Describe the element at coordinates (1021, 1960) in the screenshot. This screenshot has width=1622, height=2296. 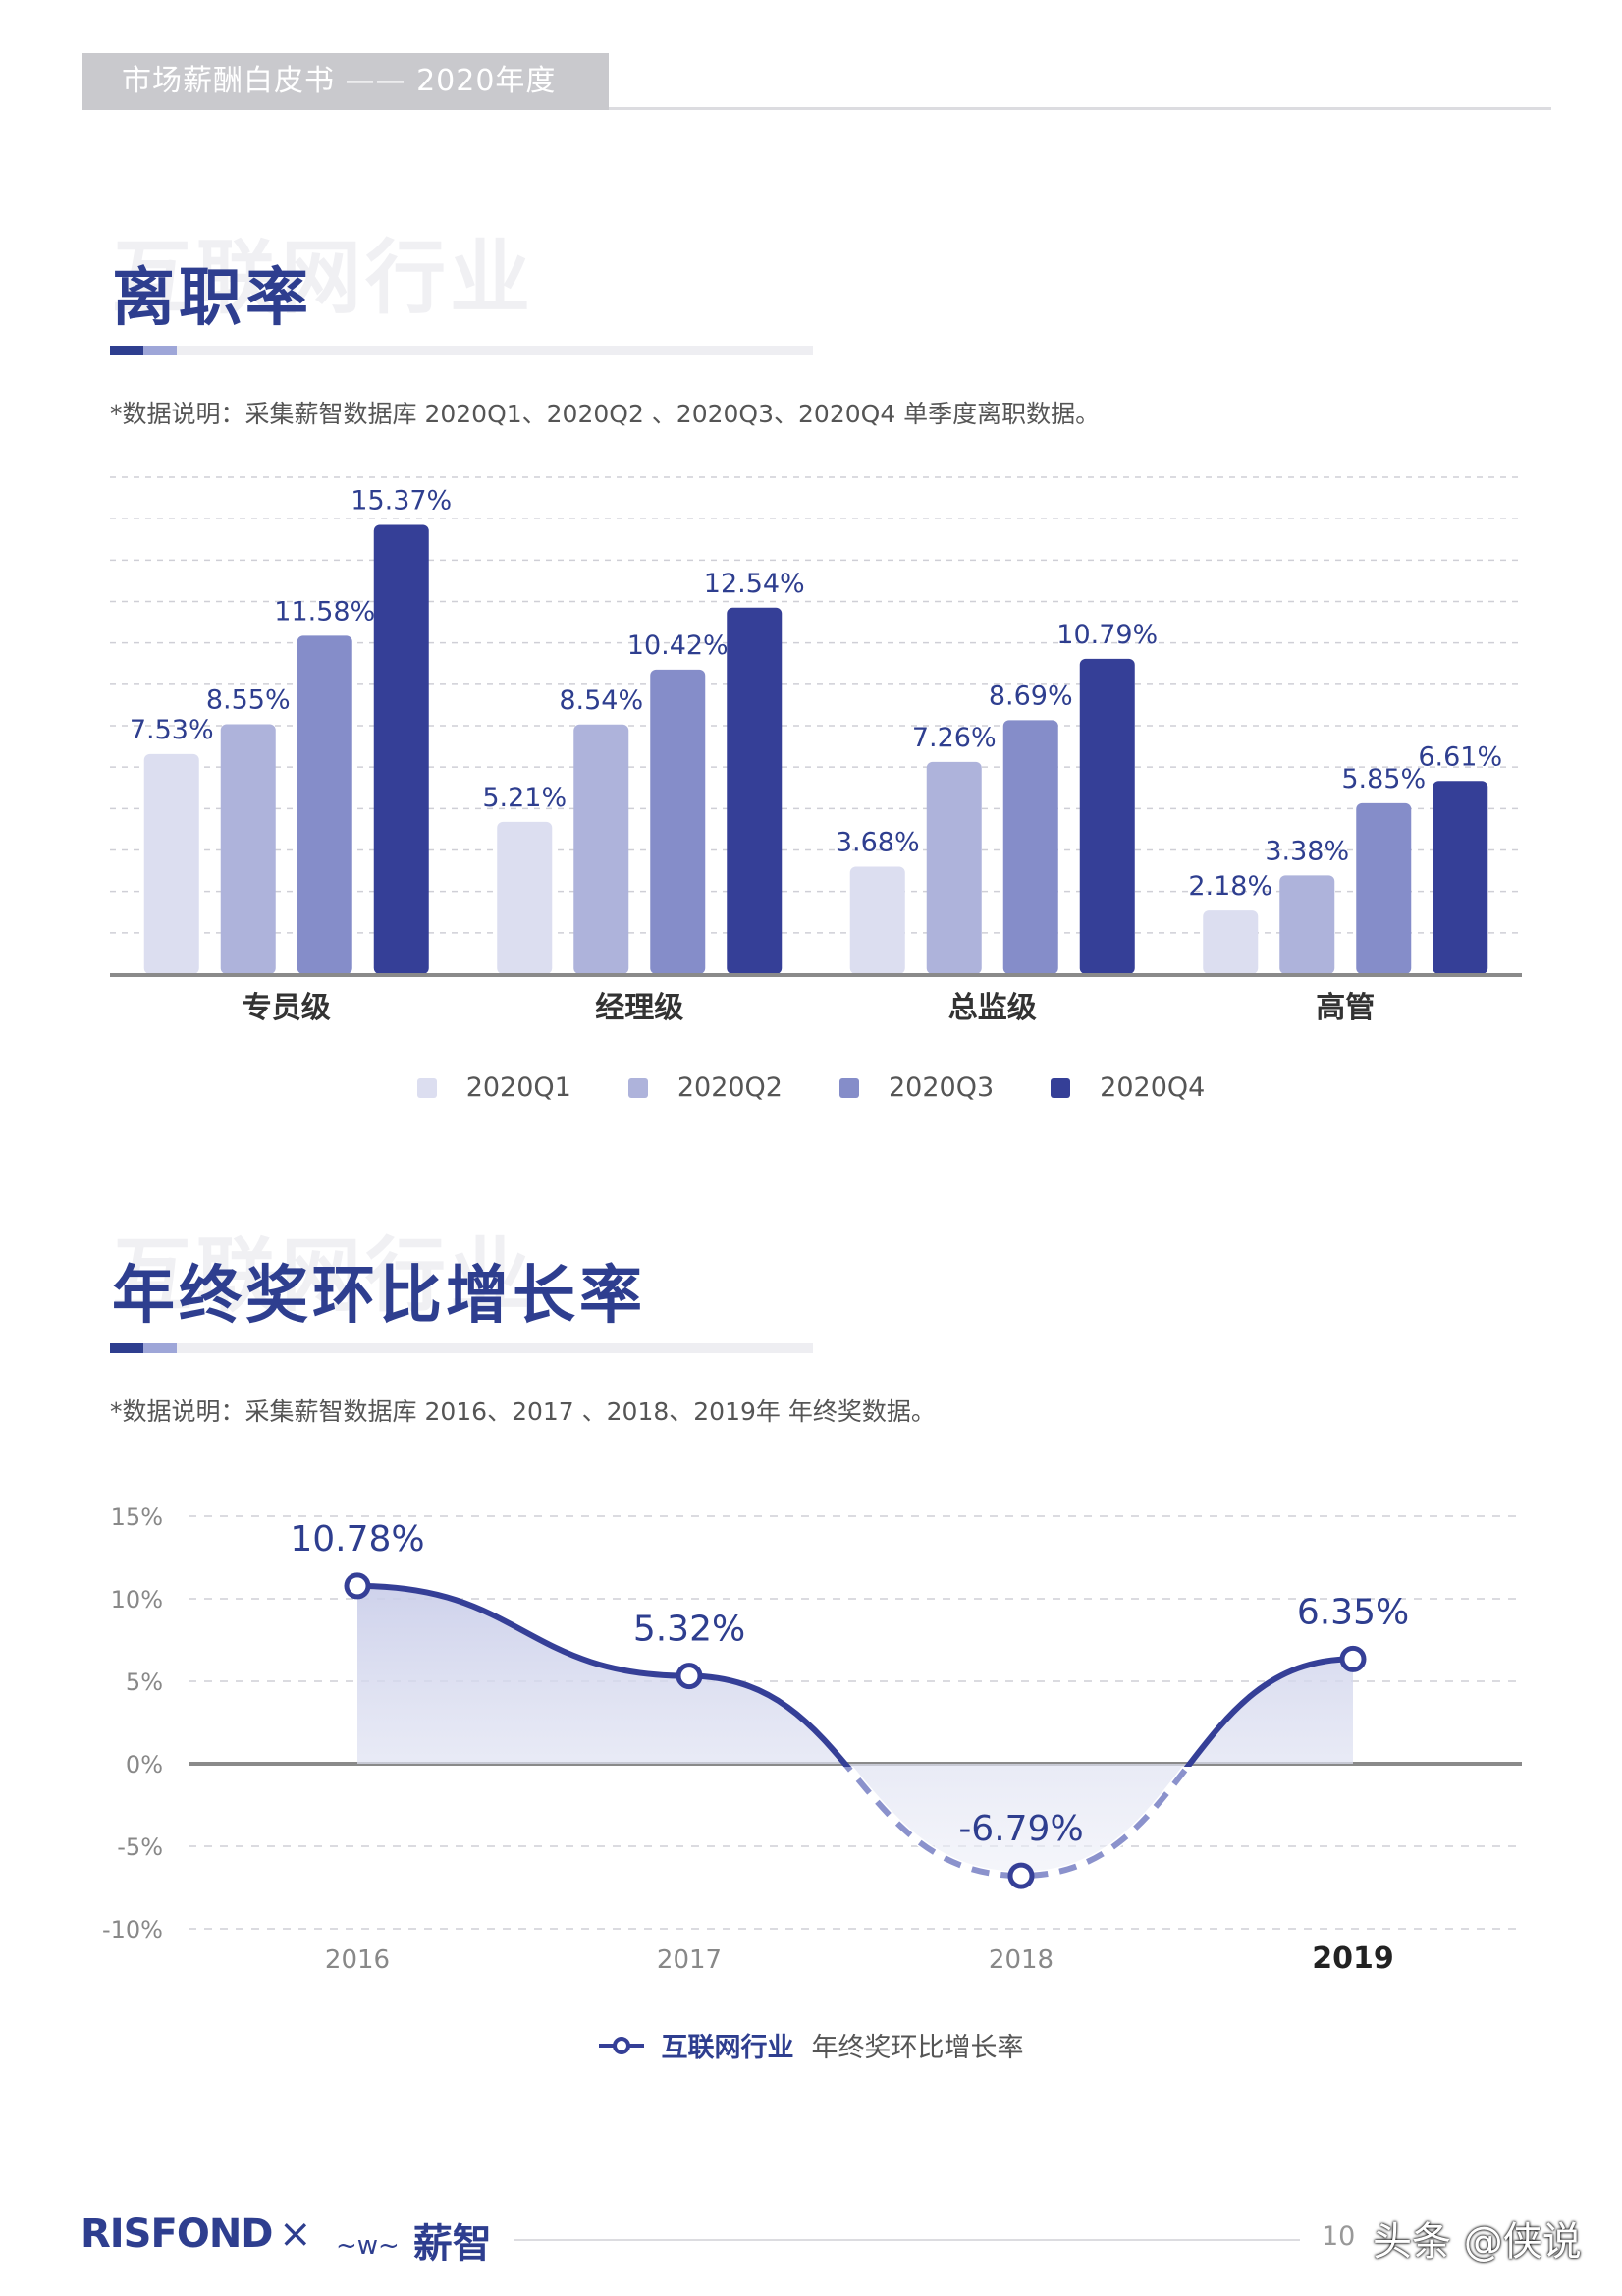
I see `x-tick-label: 2018` at that location.